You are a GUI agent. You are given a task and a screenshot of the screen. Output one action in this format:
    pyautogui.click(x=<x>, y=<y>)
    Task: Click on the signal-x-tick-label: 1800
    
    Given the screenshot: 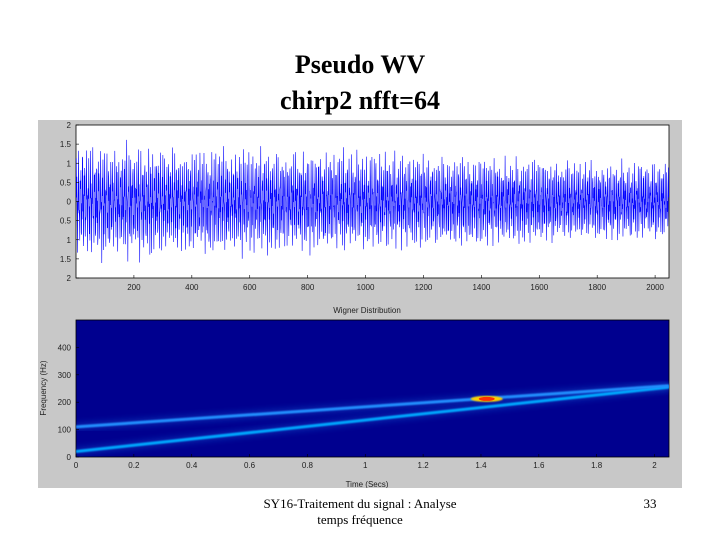 What is the action you would take?
    pyautogui.click(x=597, y=287)
    